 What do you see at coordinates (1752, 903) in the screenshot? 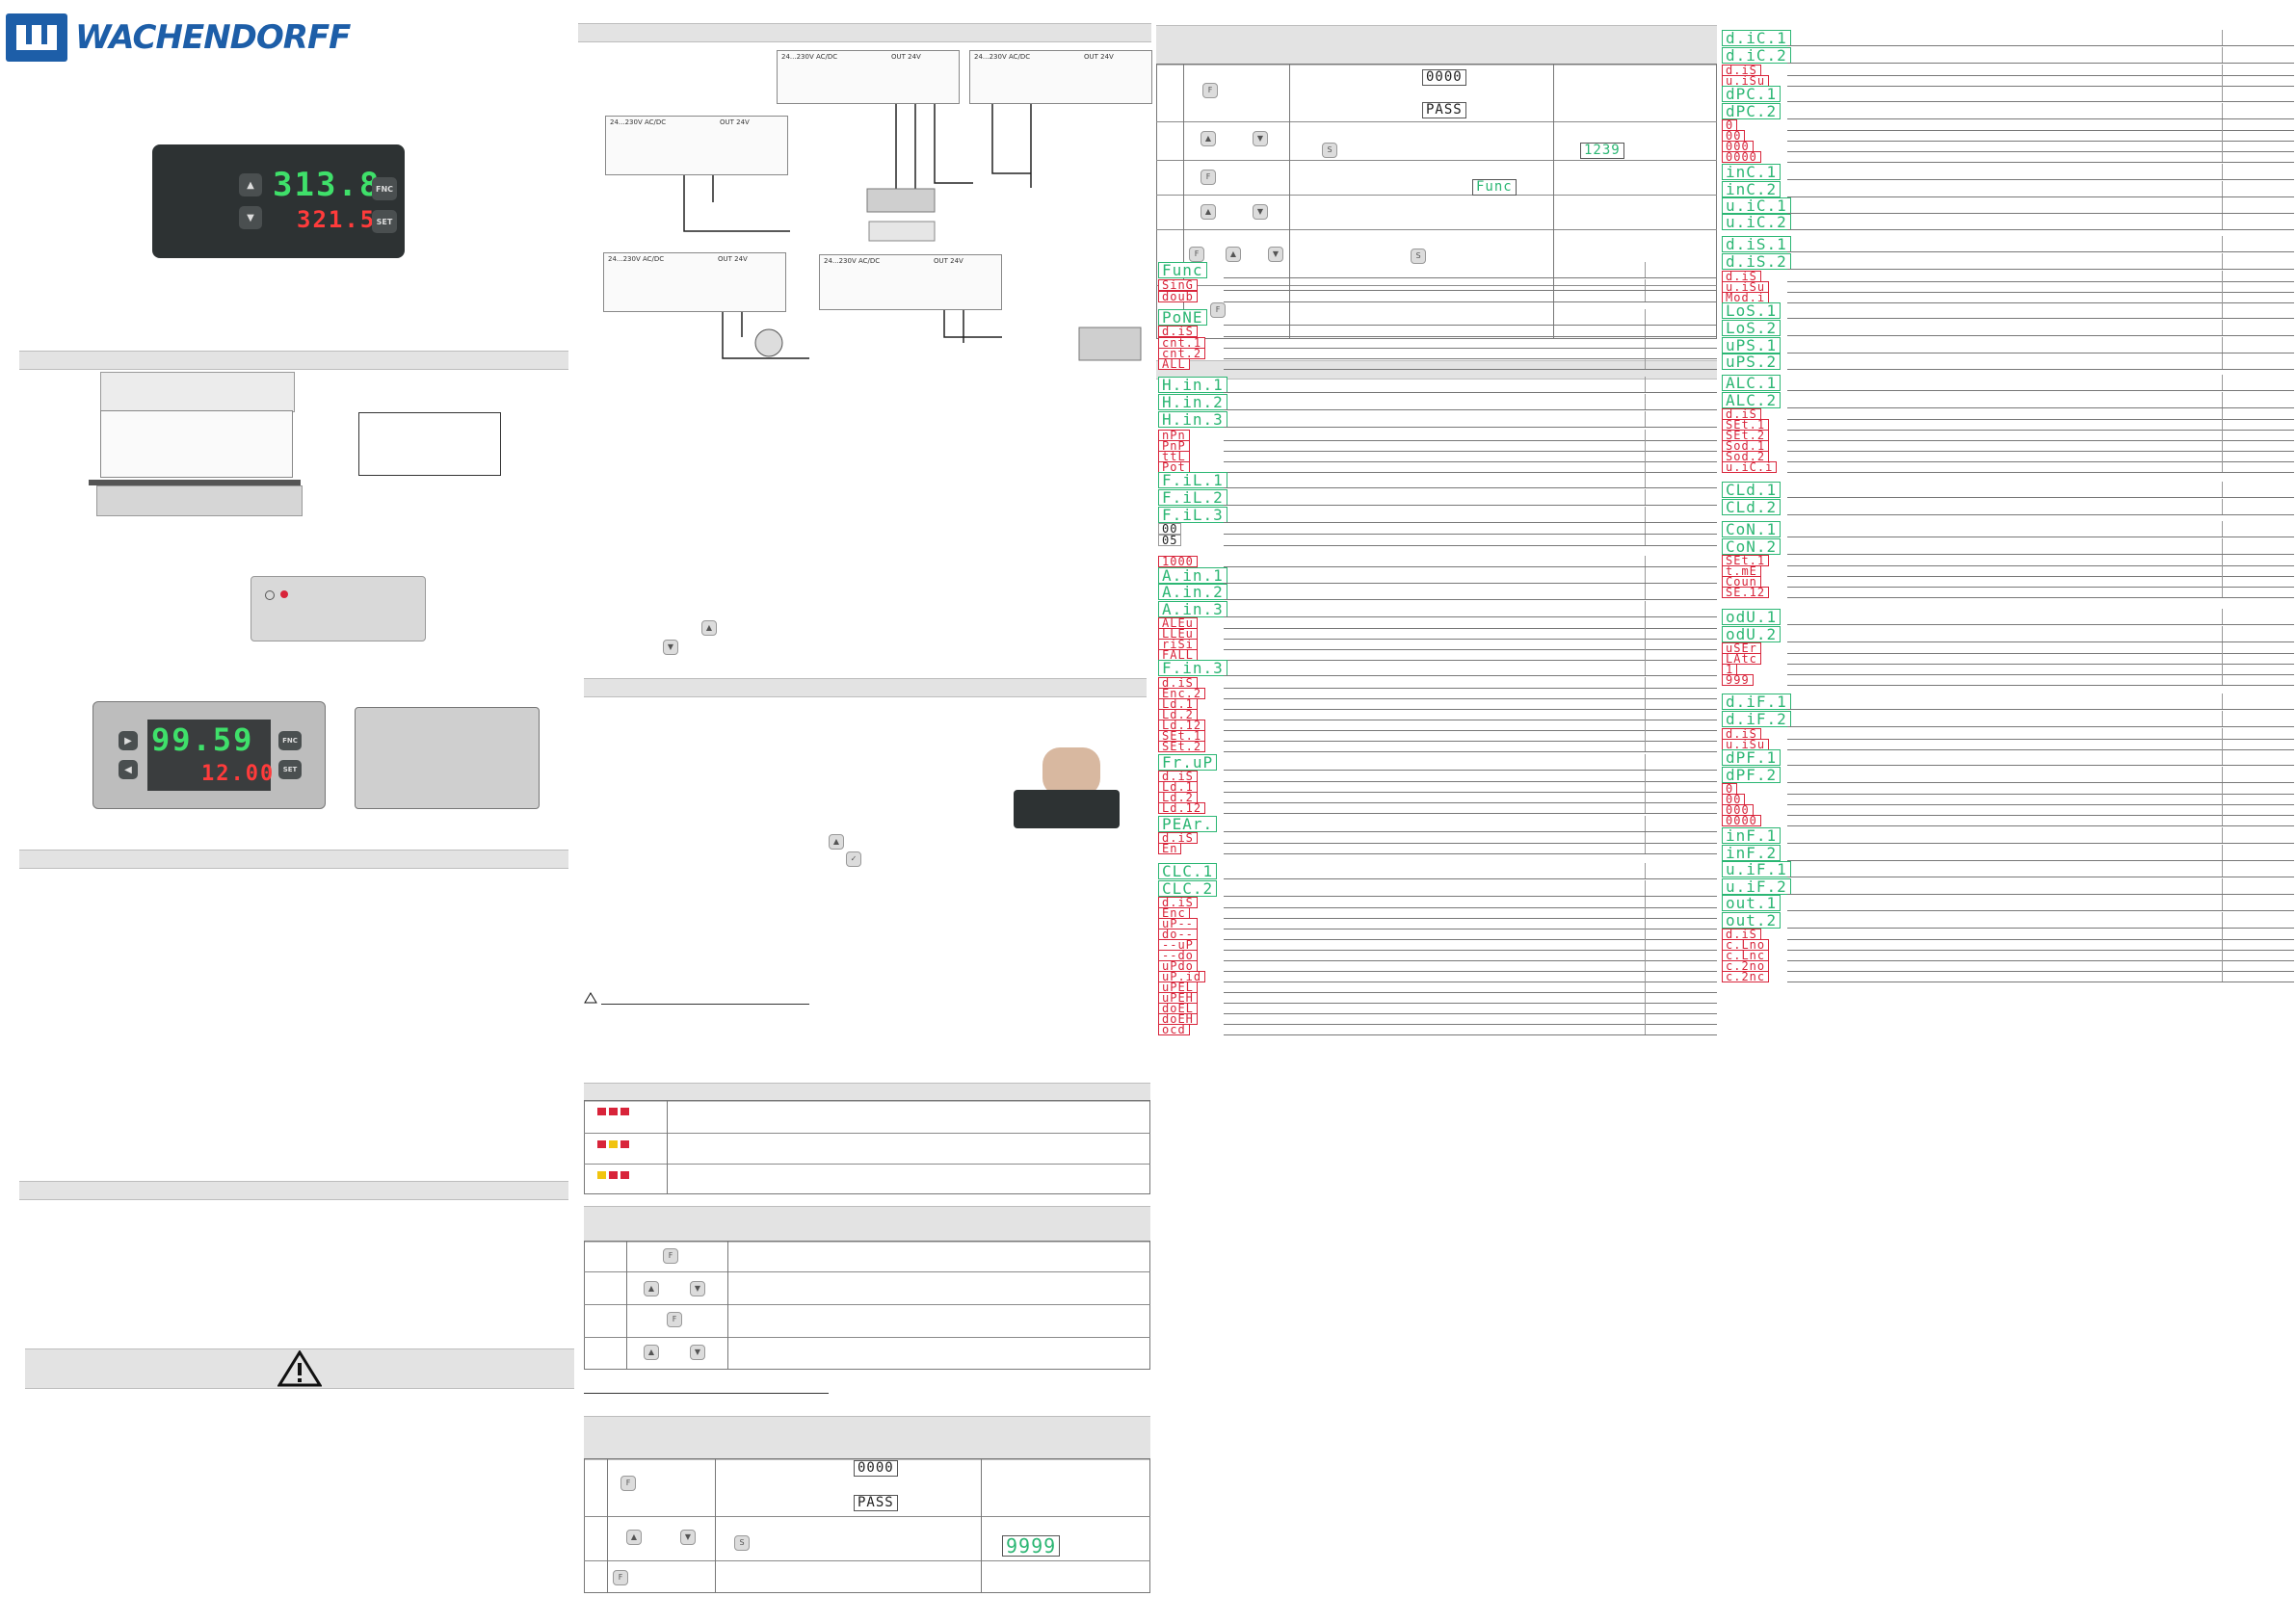
I see `parameter-code: out.1` at bounding box center [1752, 903].